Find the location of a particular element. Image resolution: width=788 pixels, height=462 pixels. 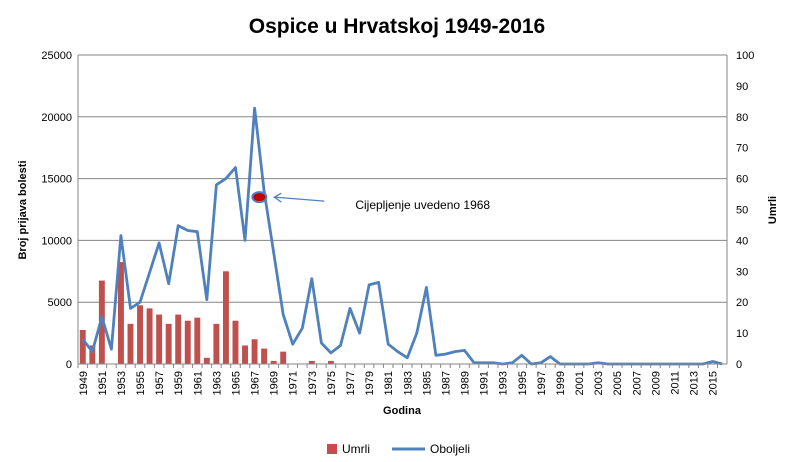

x-tick-label: 1963 is located at coordinates (217, 383).